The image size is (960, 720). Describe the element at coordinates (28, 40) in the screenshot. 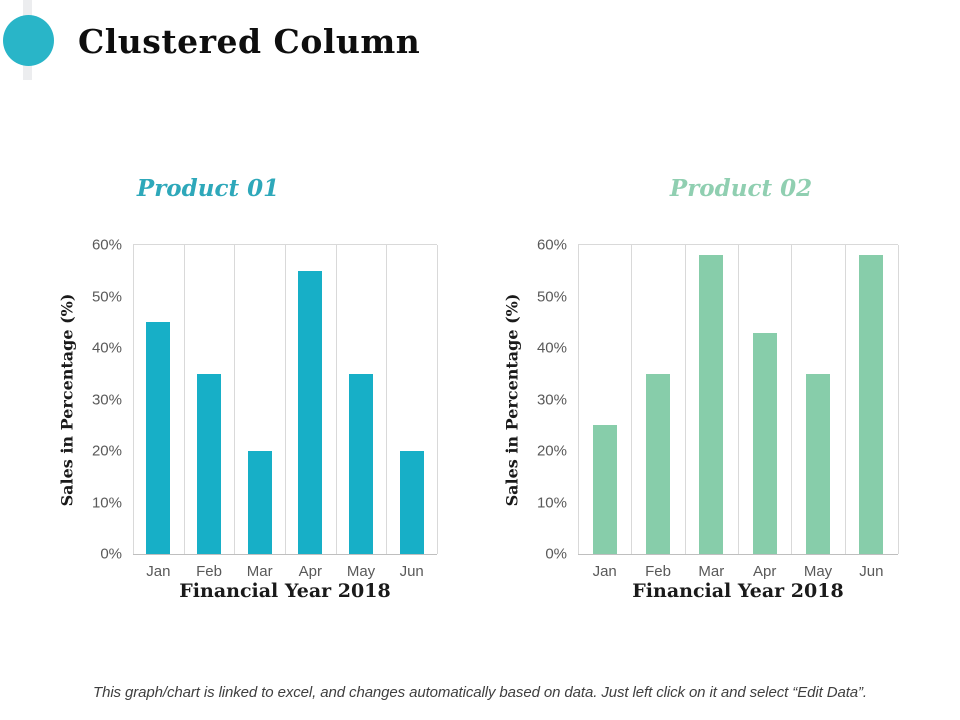

I see `header-accent-circle-icon` at that location.